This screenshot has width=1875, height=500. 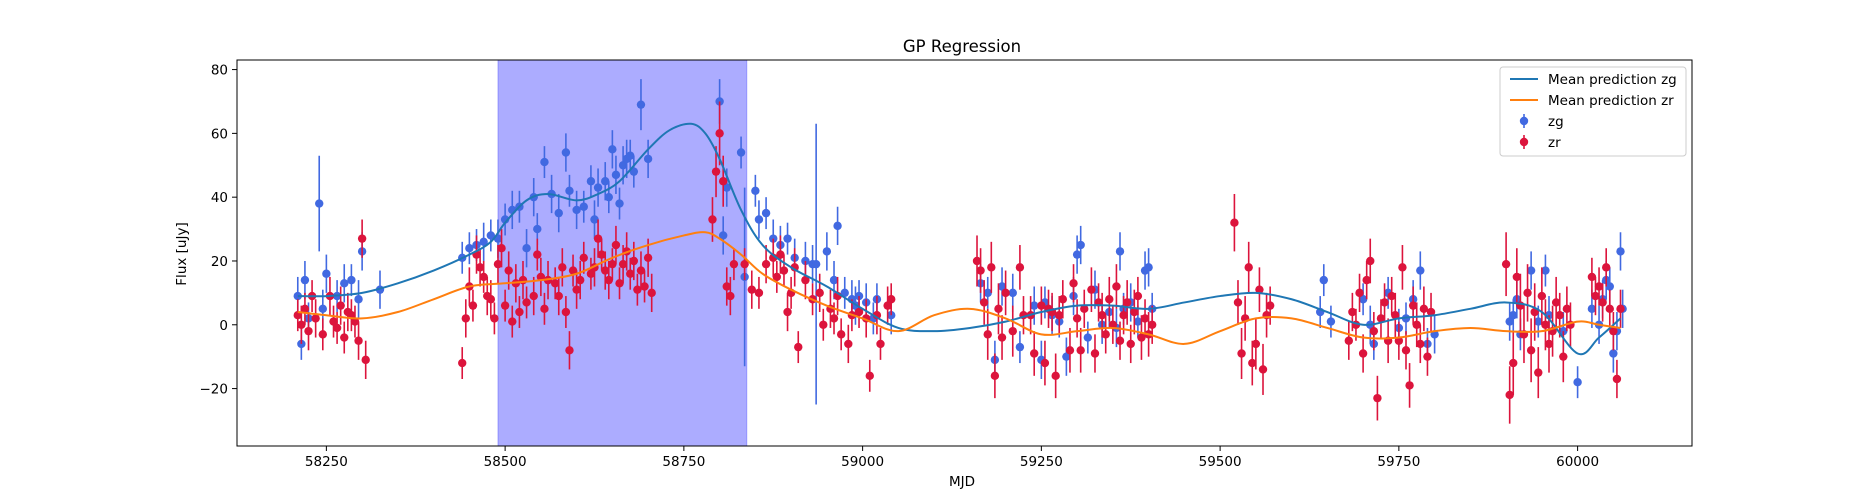 What do you see at coordinates (1041, 462) in the screenshot?
I see `x-tick-label: 59250` at bounding box center [1041, 462].